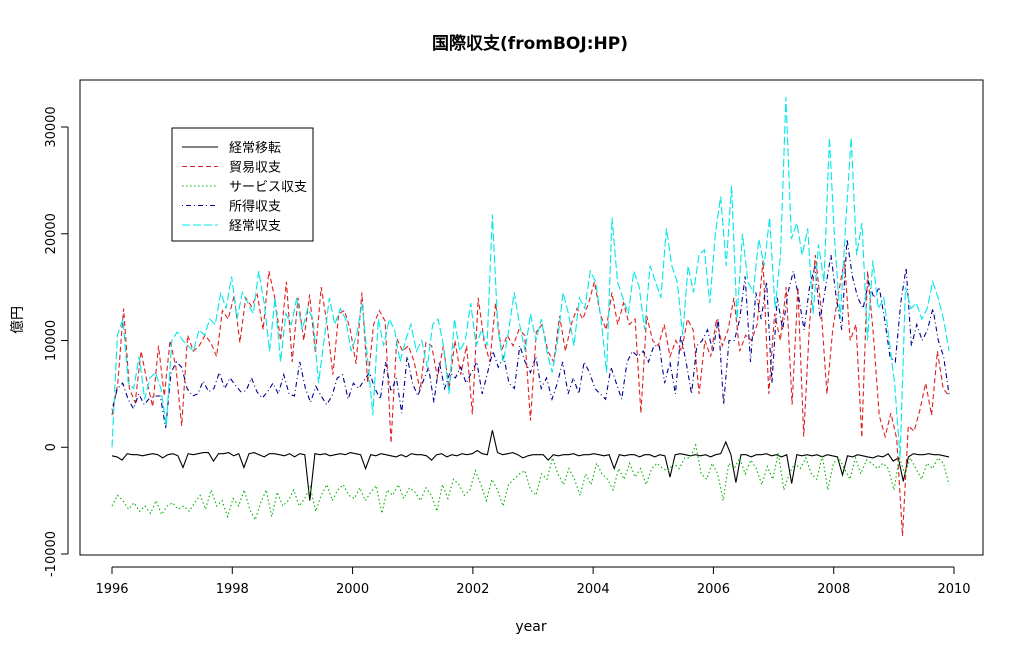 The width and height of the screenshot is (1024, 653). I want to click on y-tick-label: 20000, so click(51, 233).